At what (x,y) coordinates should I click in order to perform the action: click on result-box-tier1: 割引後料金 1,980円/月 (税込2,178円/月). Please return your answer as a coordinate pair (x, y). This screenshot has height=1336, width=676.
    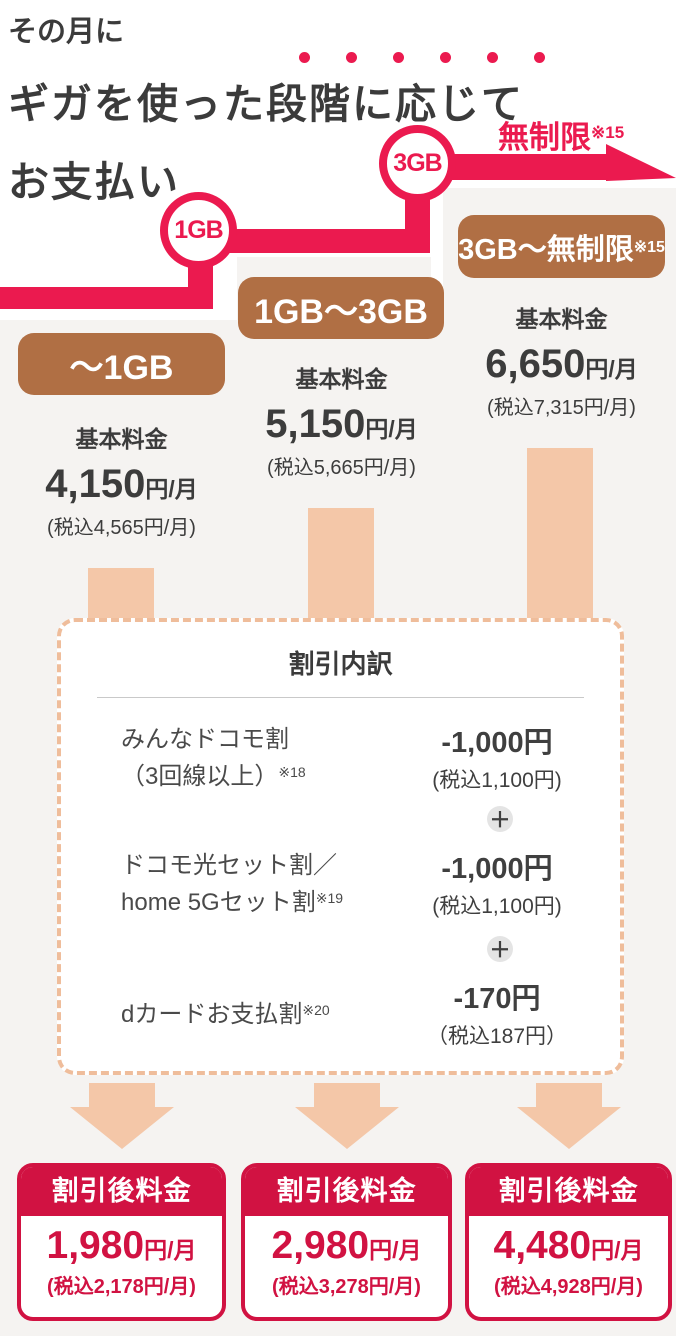
    Looking at the image, I should click on (121, 1242).